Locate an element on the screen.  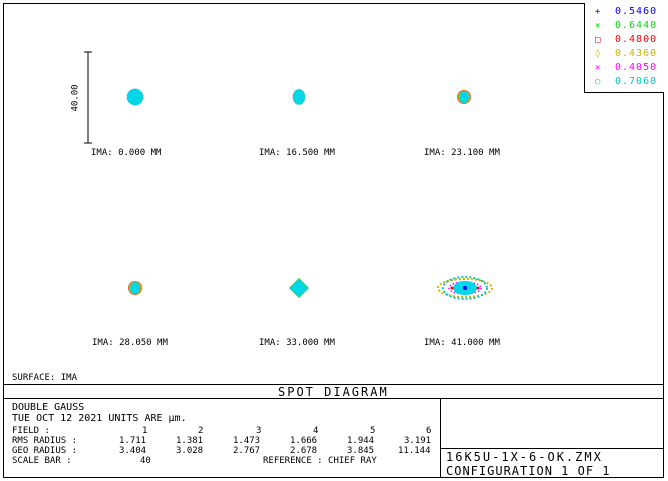
legend-row: × 0.6440 is located at coordinates (625, 26).